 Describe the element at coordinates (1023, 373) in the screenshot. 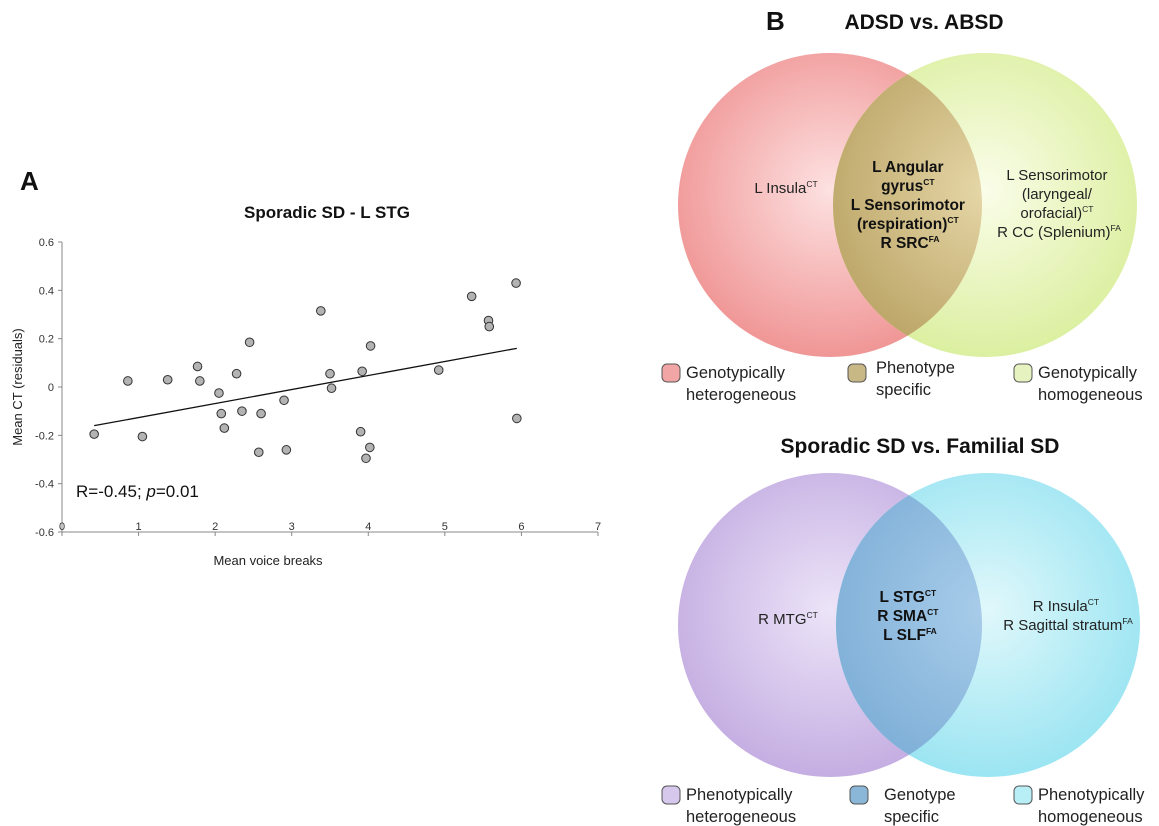

I see `legend-swatch-genotypically-homogeneous` at that location.